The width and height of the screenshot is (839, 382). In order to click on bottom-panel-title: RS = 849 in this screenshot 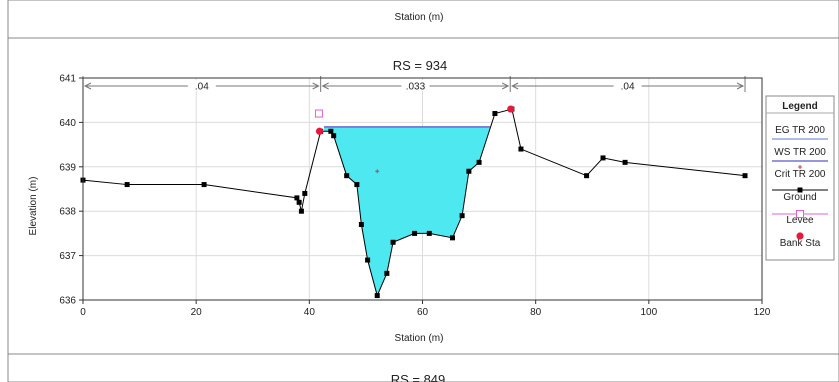, I will do `click(418, 377)`.